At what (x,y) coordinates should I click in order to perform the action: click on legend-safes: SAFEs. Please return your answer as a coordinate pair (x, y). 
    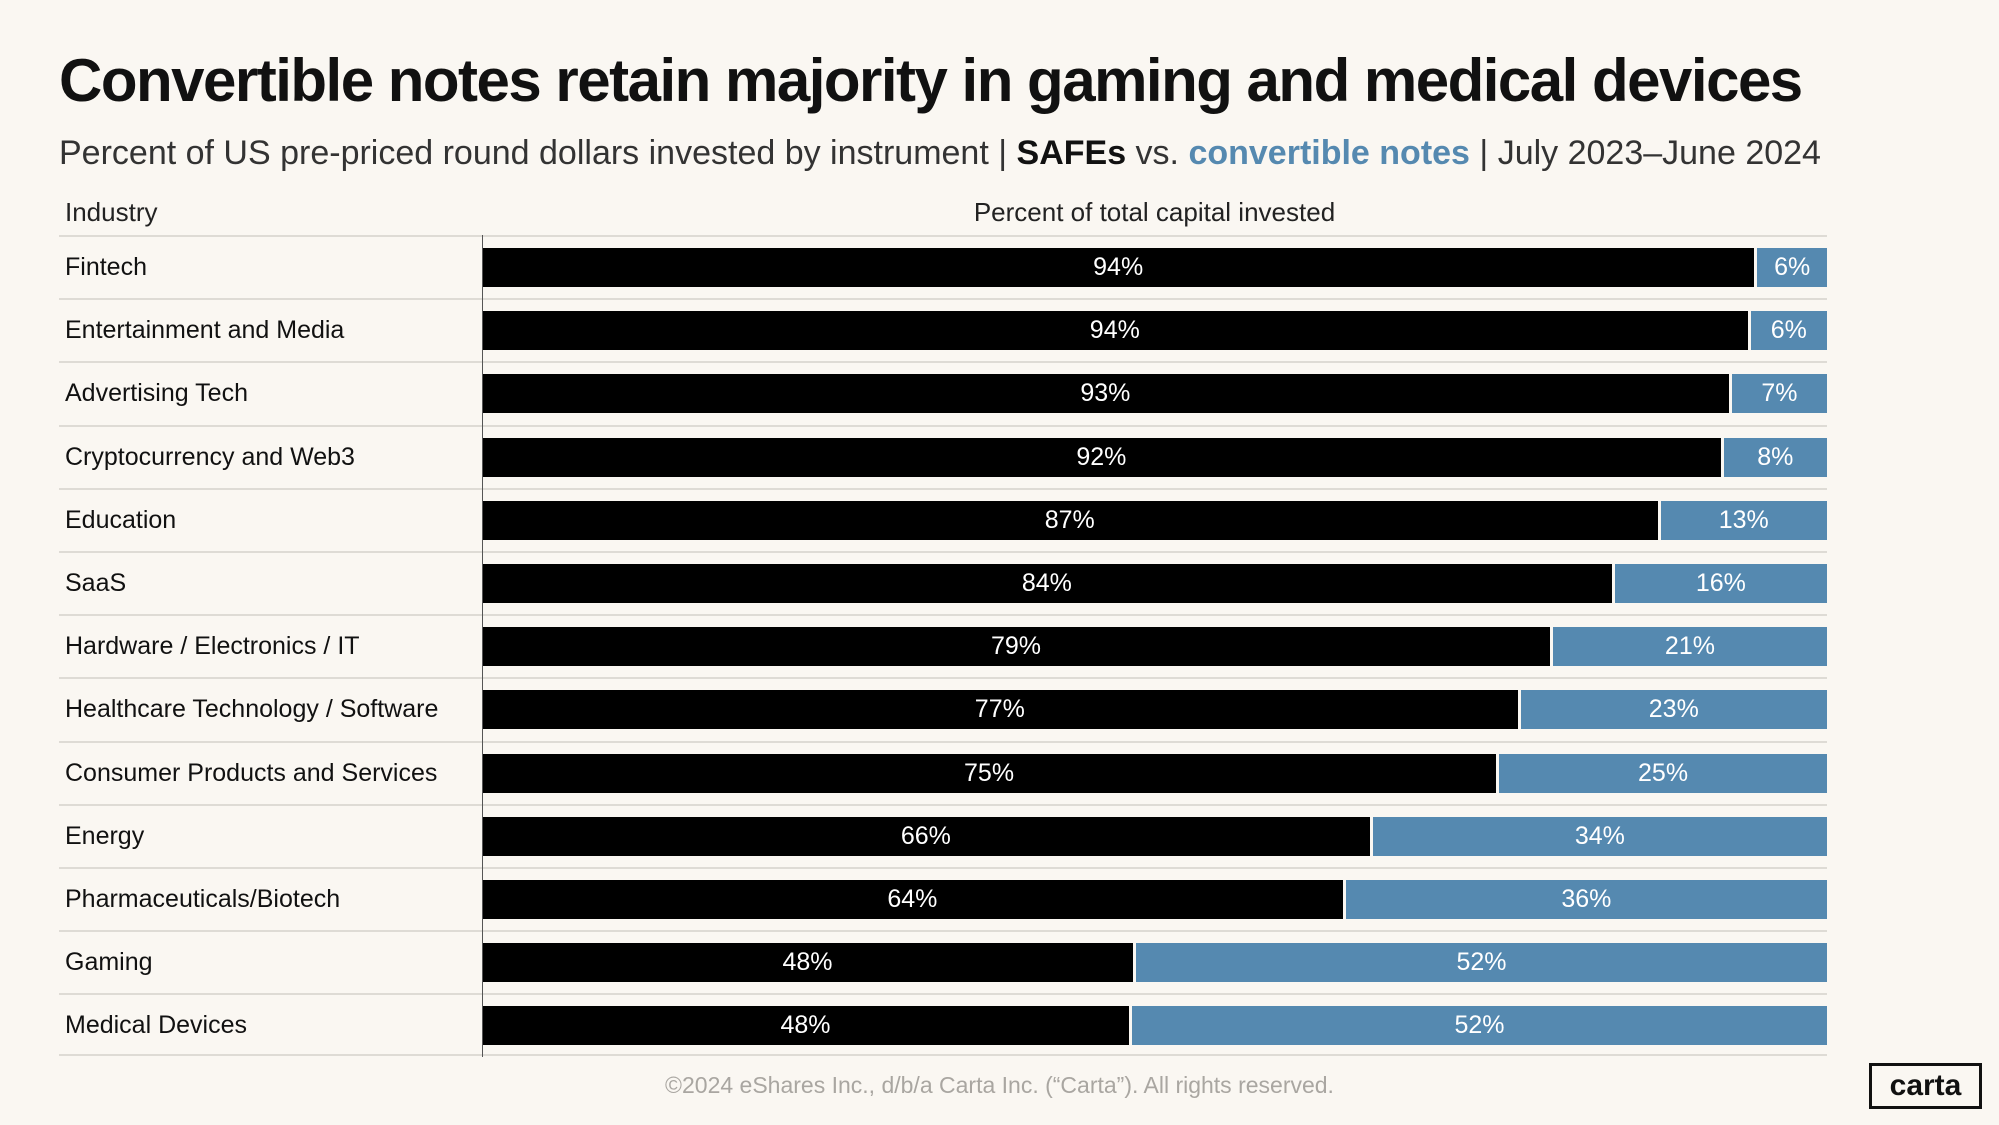
    Looking at the image, I should click on (1071, 153).